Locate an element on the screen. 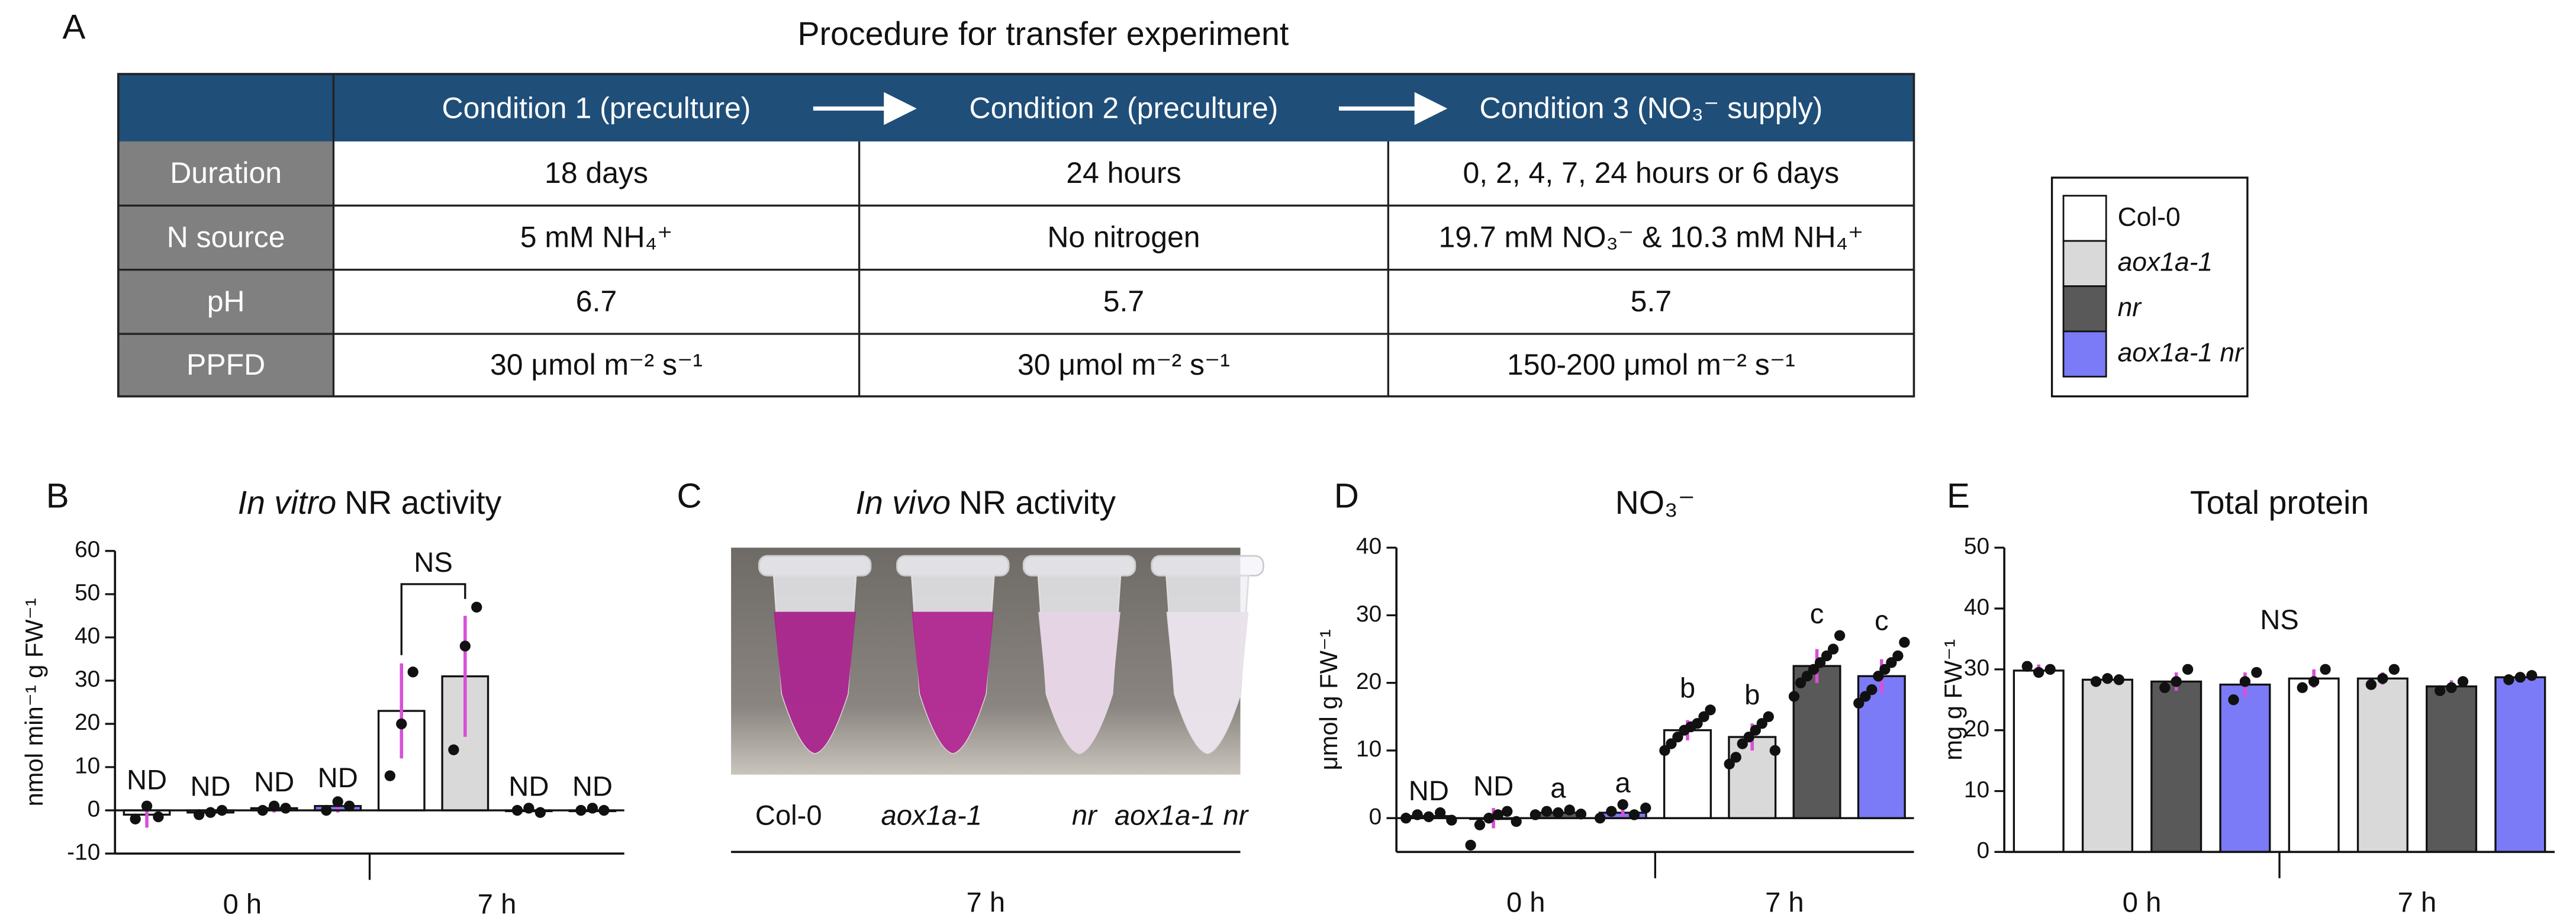 The width and height of the screenshot is (2576, 921). legend: Col-0 aox1a-1 nr aox1a-1 nr is located at coordinates (2149, 287).